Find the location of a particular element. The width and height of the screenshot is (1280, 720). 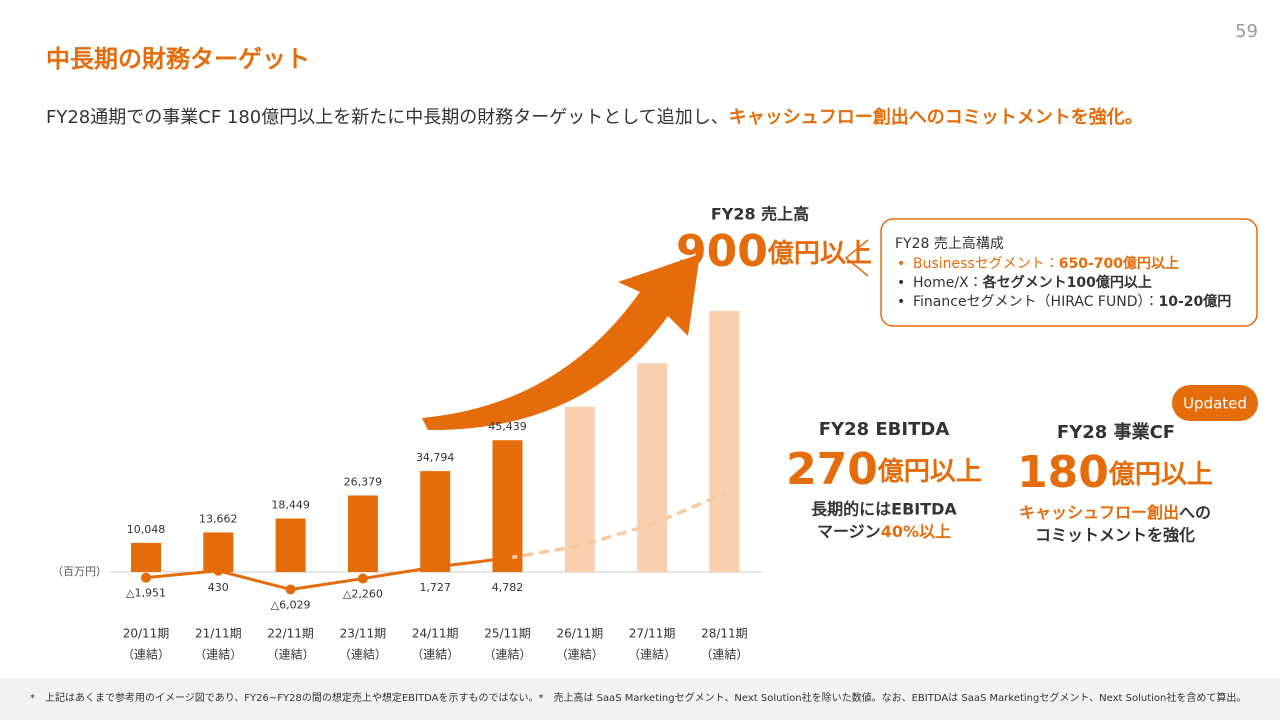

value-label: △2,260 is located at coordinates (363, 594).